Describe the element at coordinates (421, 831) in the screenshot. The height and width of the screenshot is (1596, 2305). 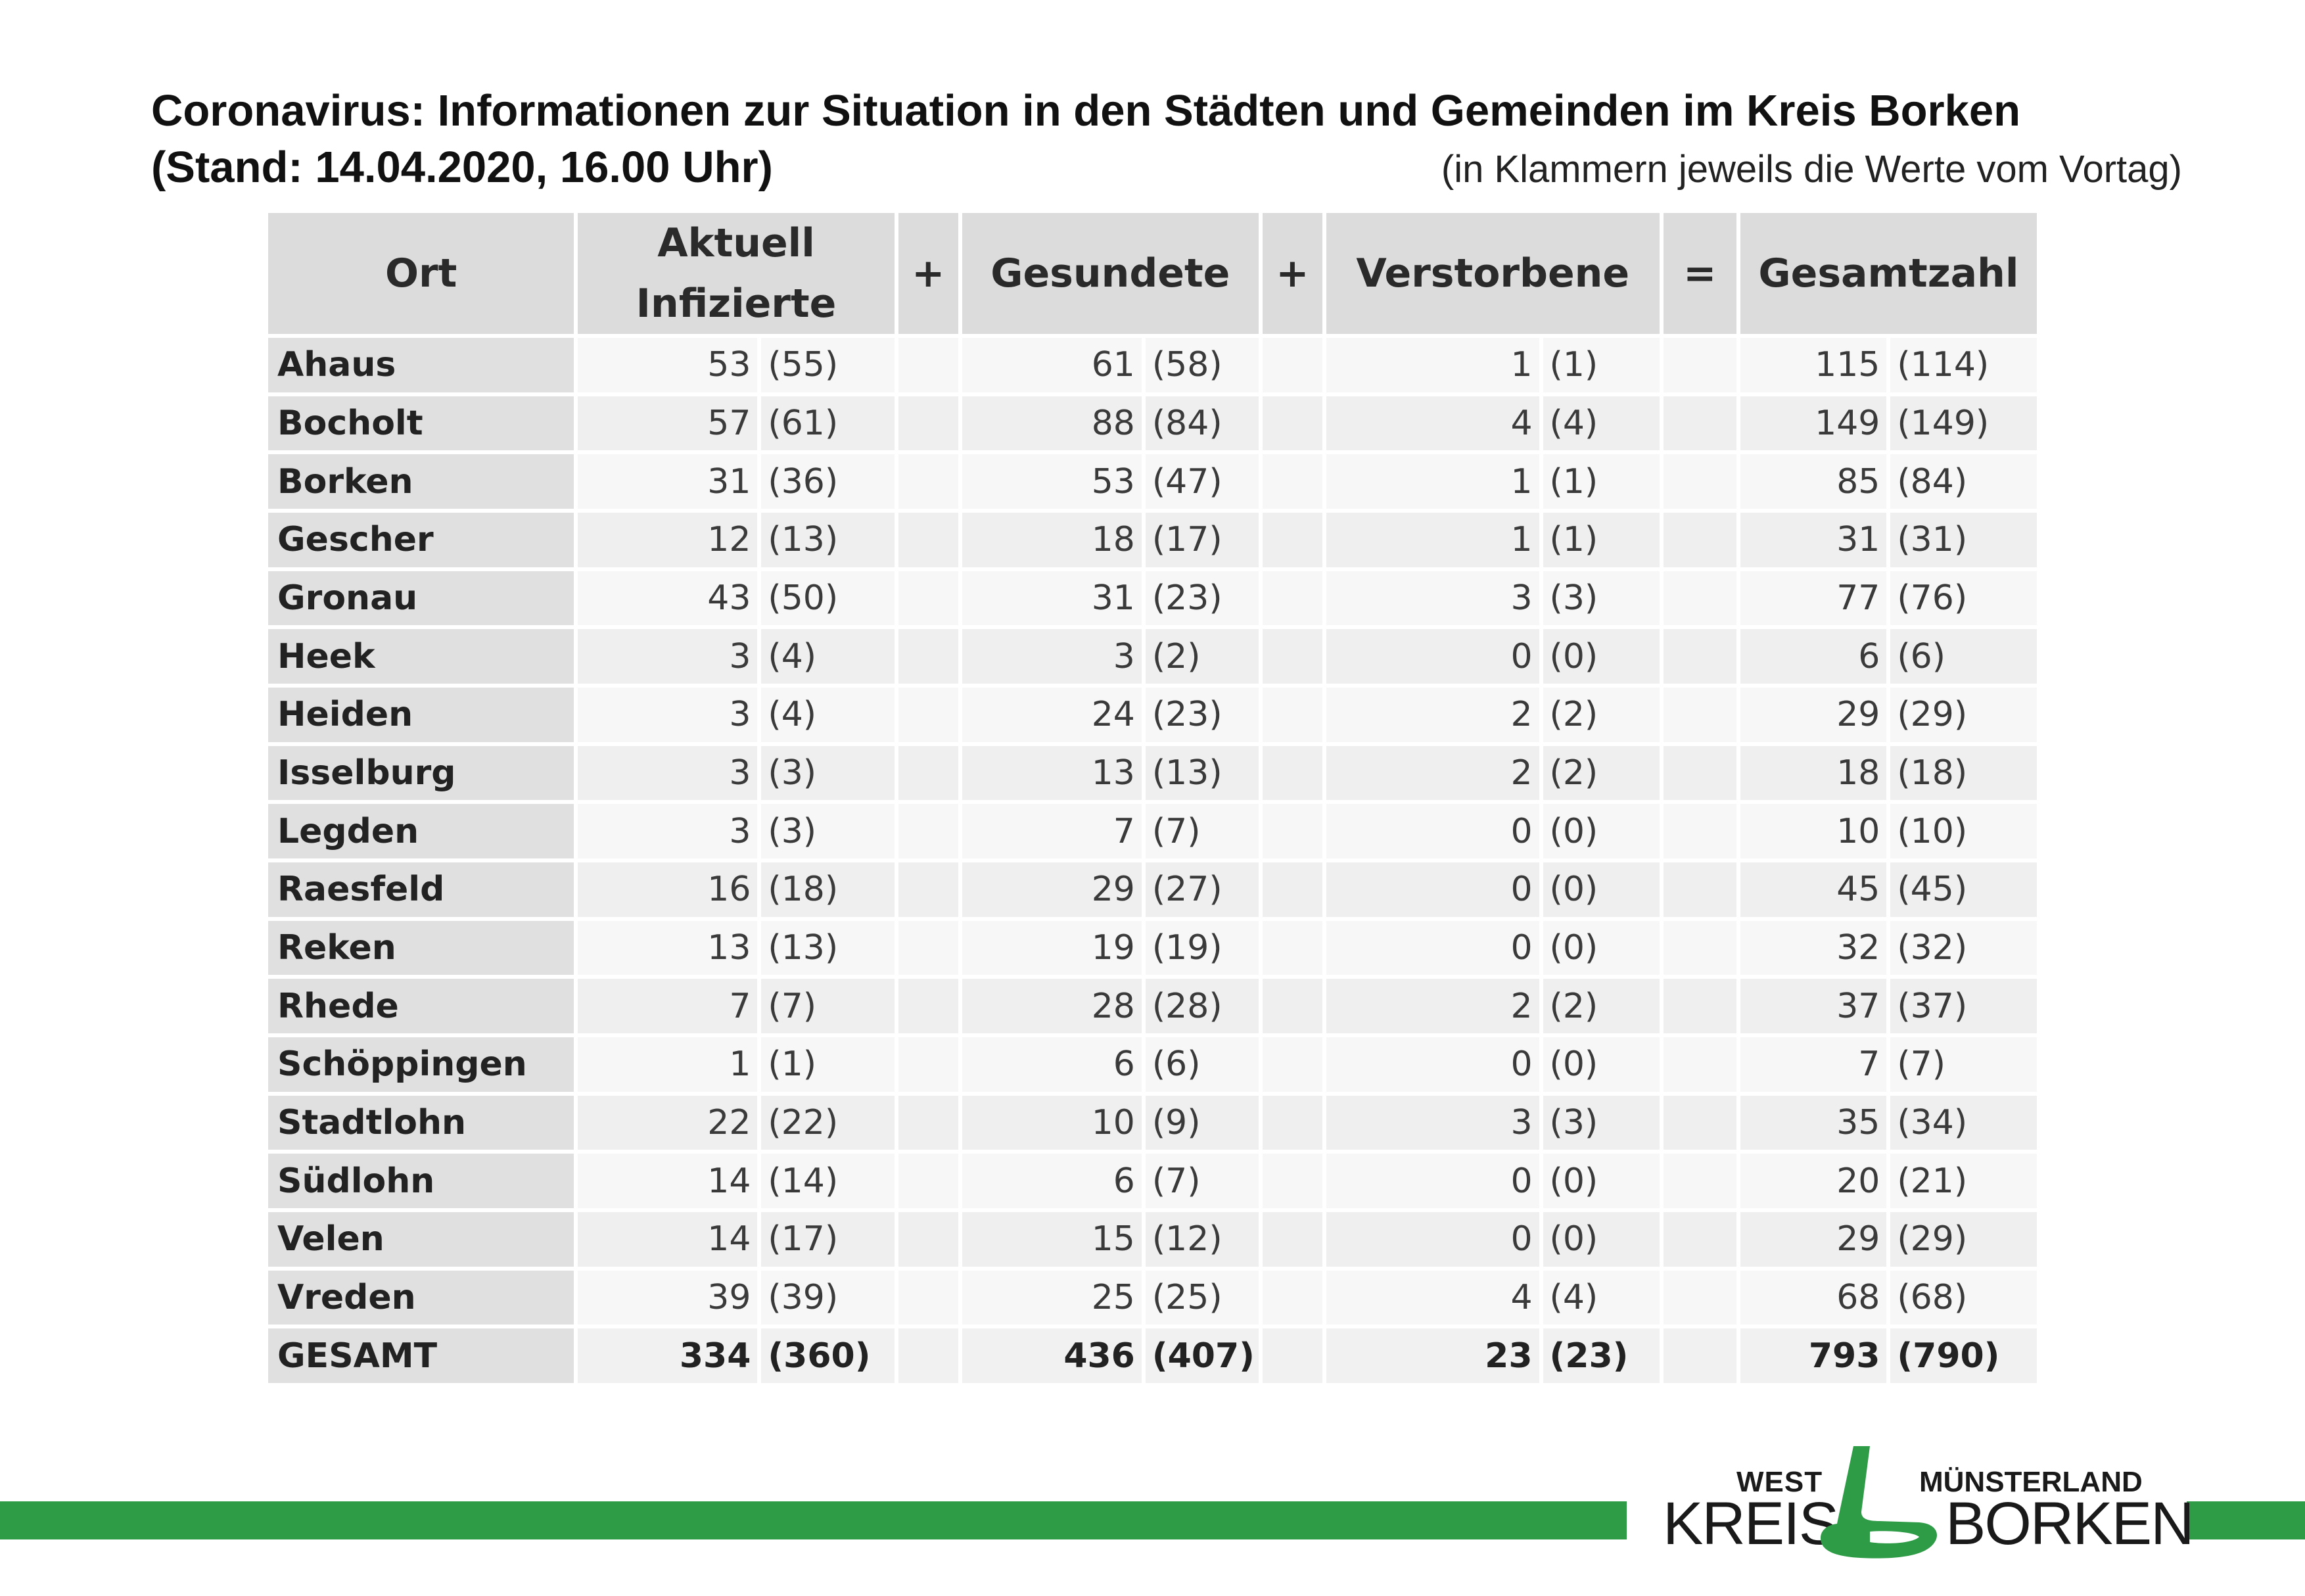
I see `cell-ort: Legden` at that location.